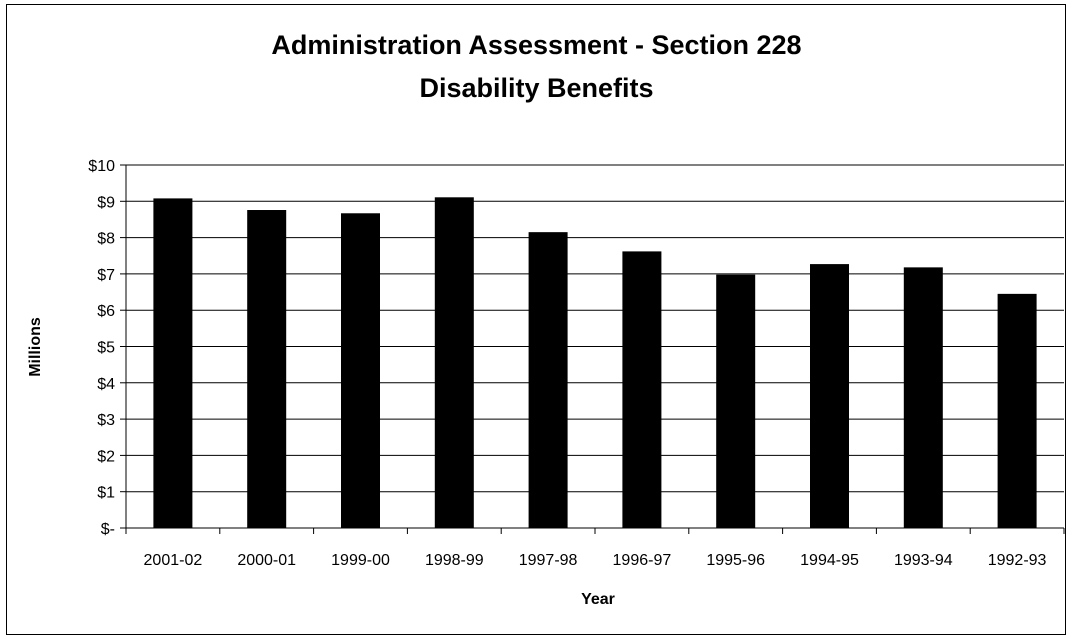 This screenshot has height=641, width=1073. Describe the element at coordinates (735, 560) in the screenshot. I see `x-tick-label: 1995-96` at that location.